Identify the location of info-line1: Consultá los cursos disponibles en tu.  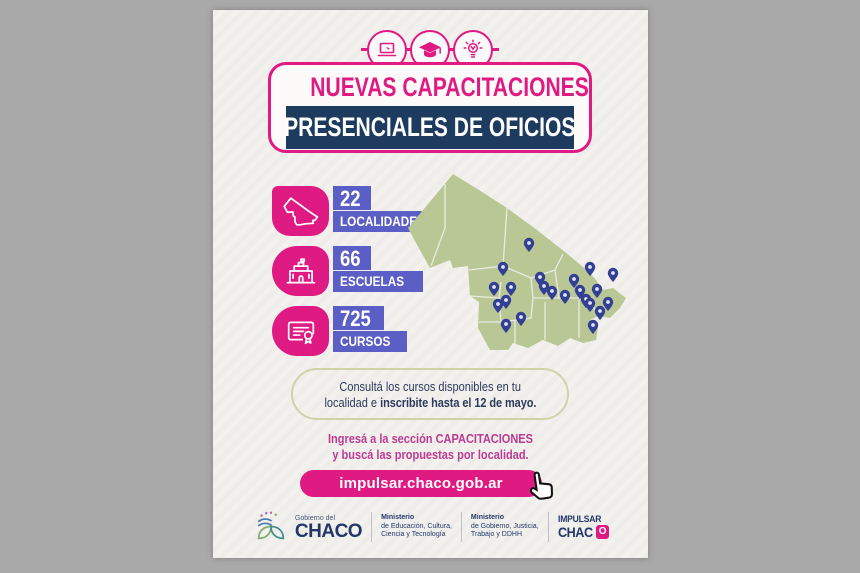
(430, 387).